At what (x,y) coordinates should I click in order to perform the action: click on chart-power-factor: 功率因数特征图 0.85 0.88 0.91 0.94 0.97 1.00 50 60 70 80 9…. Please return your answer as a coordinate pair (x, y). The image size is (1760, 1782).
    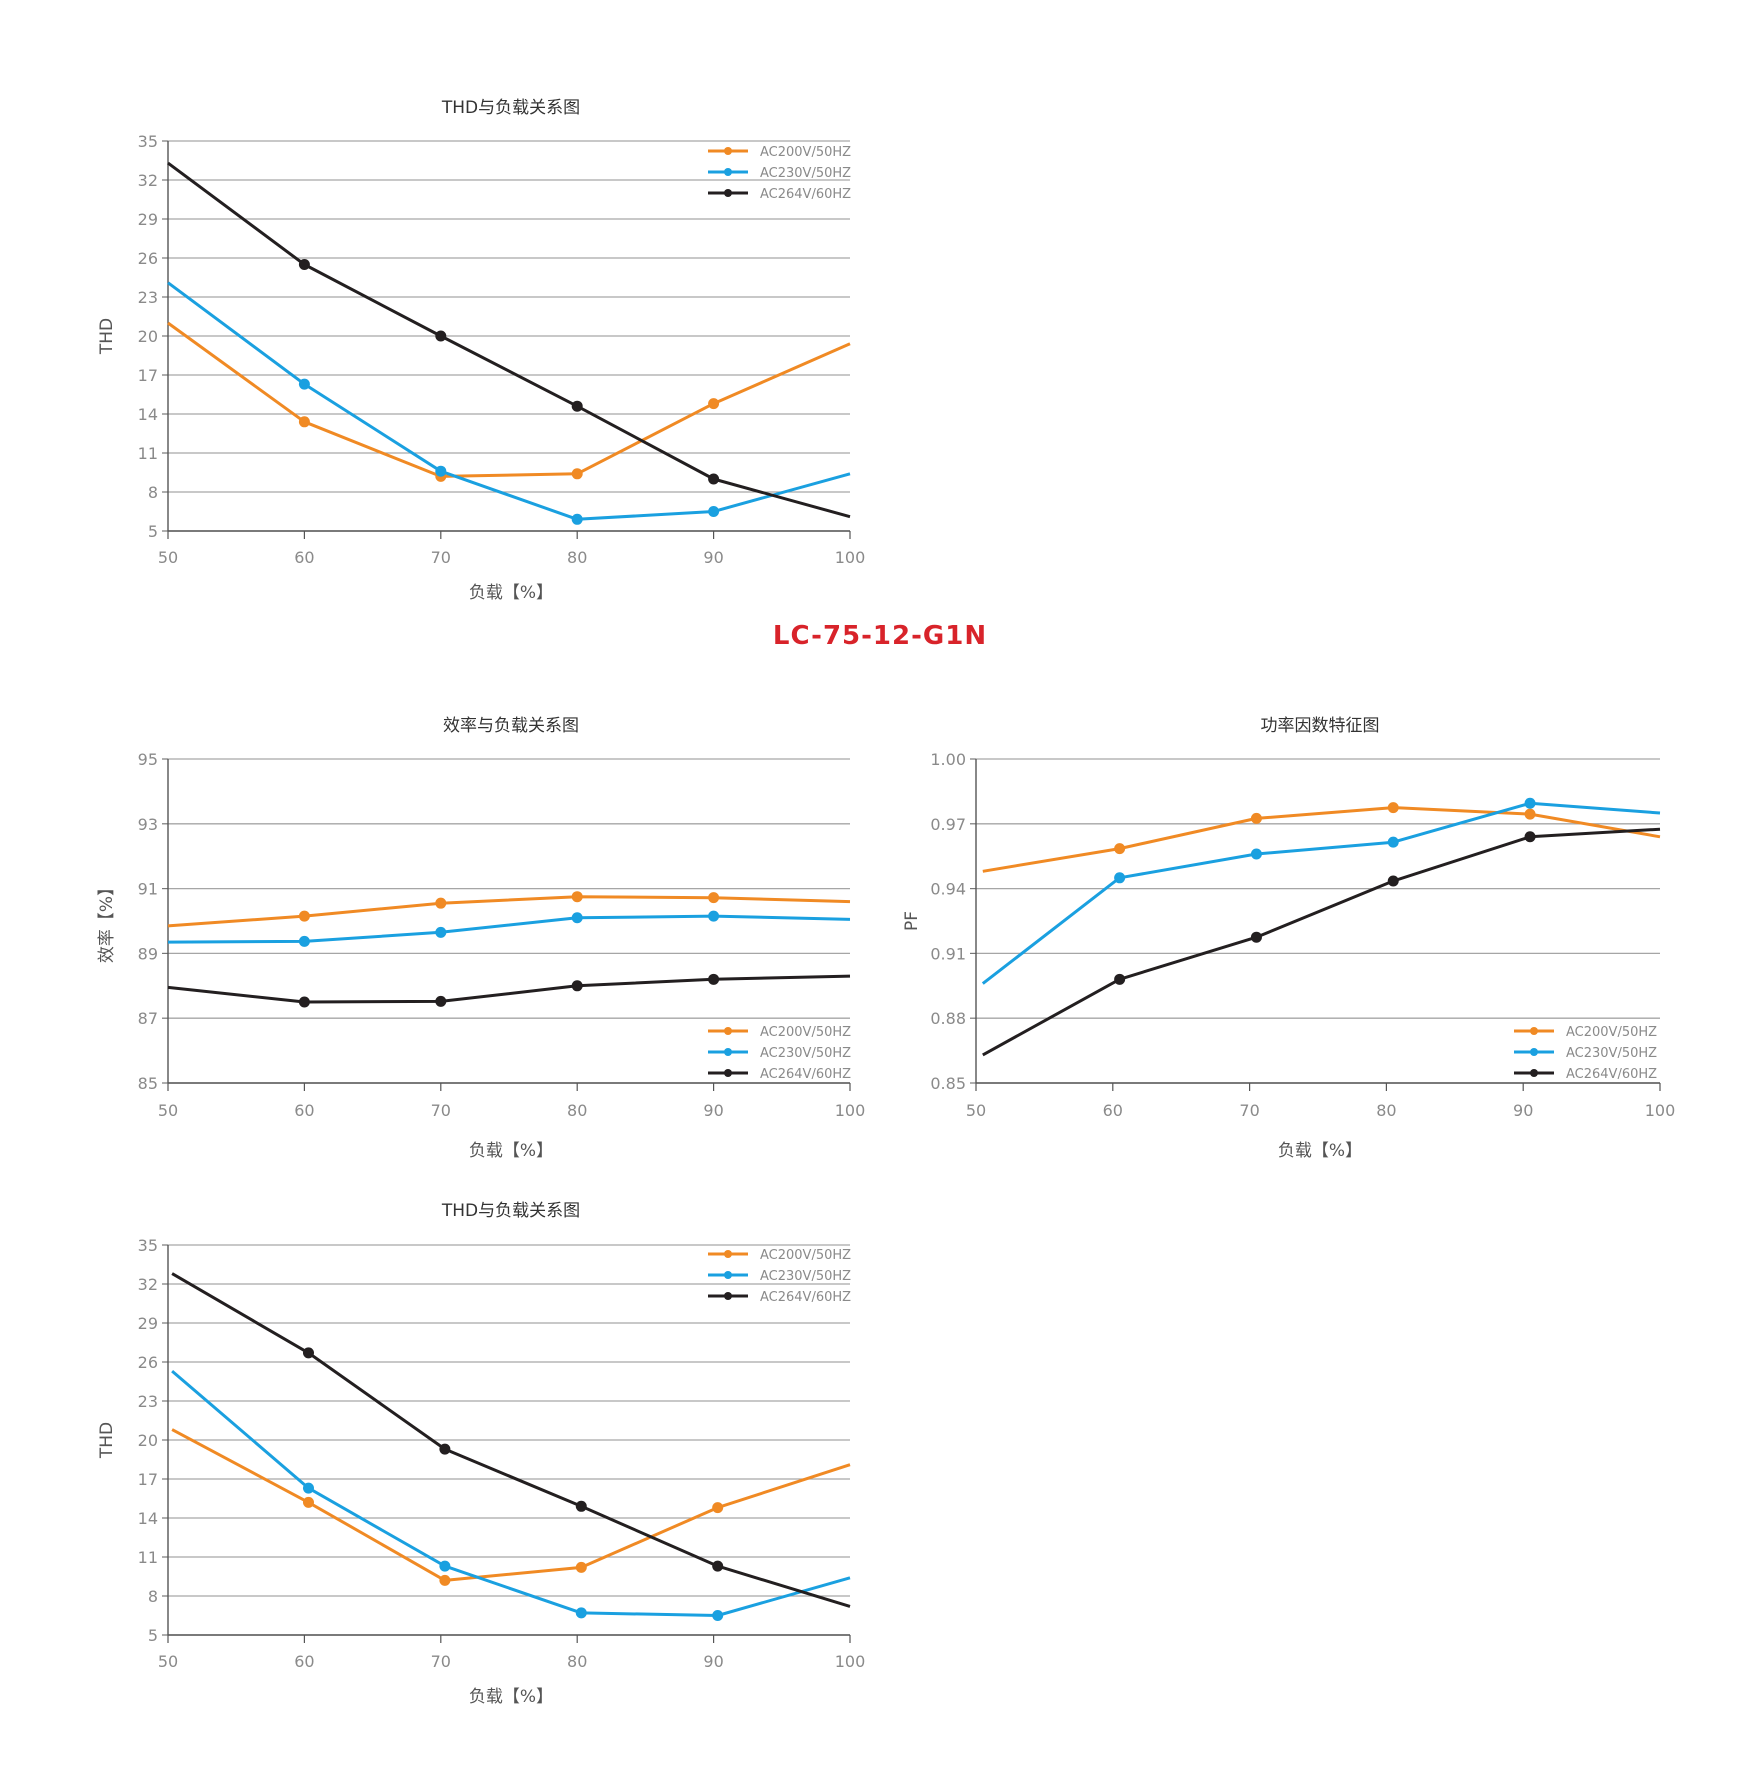
    Looking at the image, I should click on (1288, 938).